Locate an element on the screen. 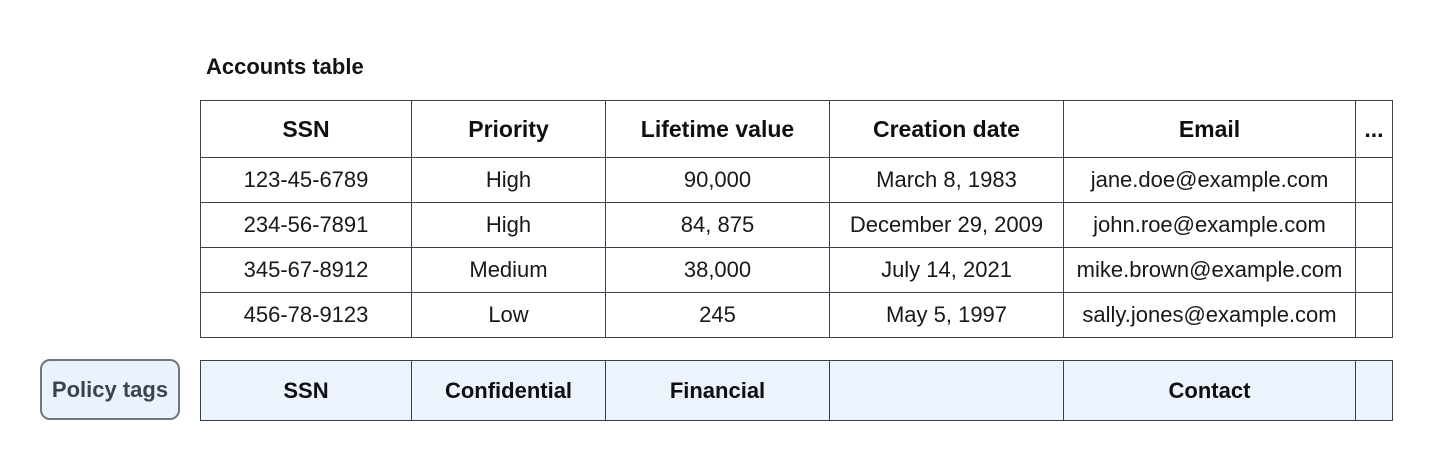  ssn-cell: 345-67-8912 is located at coordinates (306, 270).